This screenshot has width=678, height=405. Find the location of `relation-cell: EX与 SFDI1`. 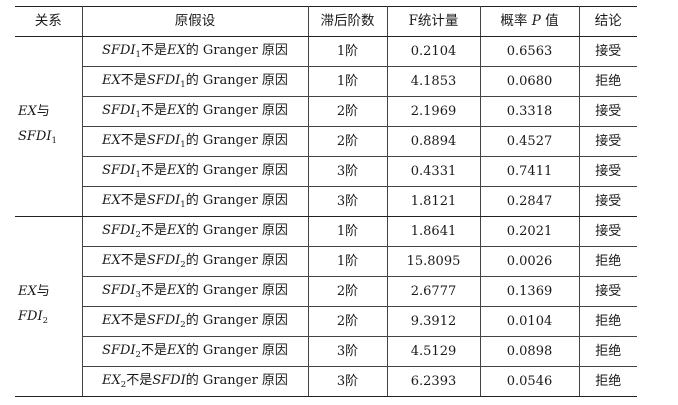

relation-cell: EX与 SFDI1 is located at coordinates (49, 126).